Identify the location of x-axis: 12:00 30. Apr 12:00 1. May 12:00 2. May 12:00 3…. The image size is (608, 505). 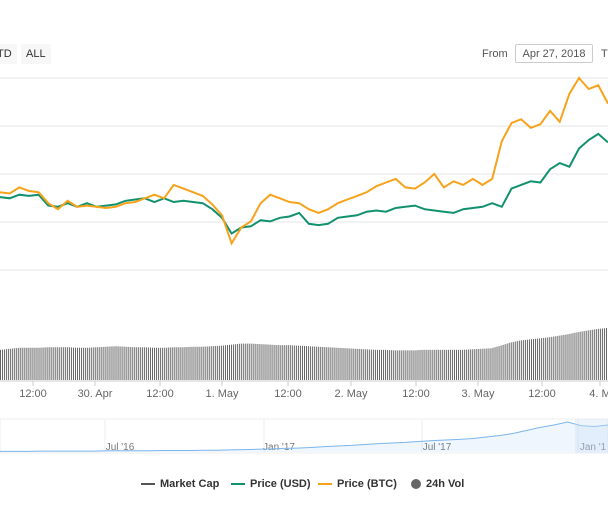
(304, 390).